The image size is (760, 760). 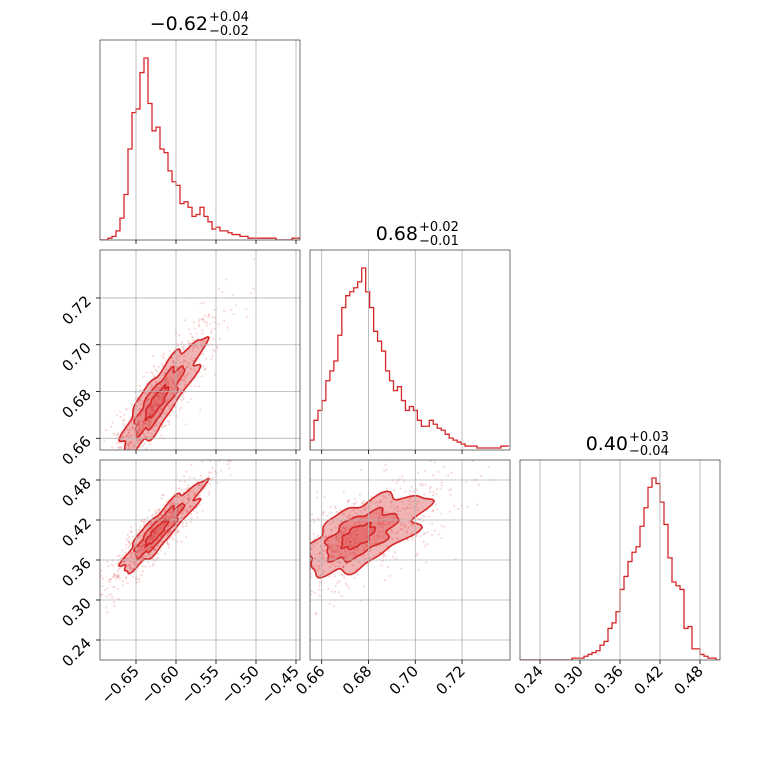 I want to click on scatter-contour-panel-1: 0.66 0.68 0.70 0.72, so click(x=179, y=359).